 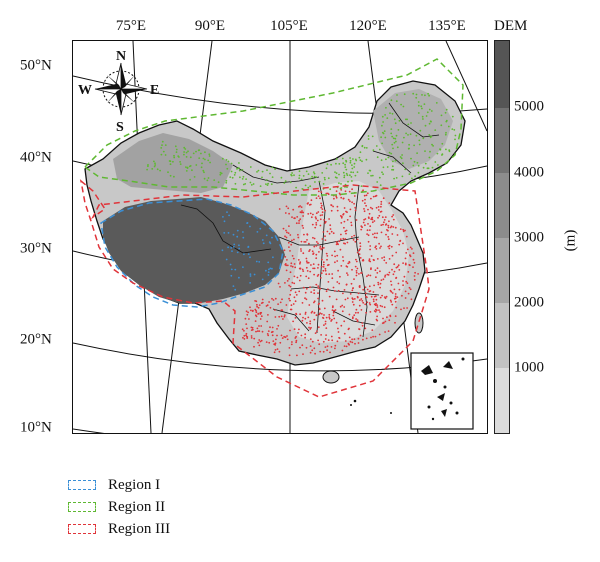 What do you see at coordinates (82, 529) in the screenshot?
I see `legend-swatch-region-iii` at bounding box center [82, 529].